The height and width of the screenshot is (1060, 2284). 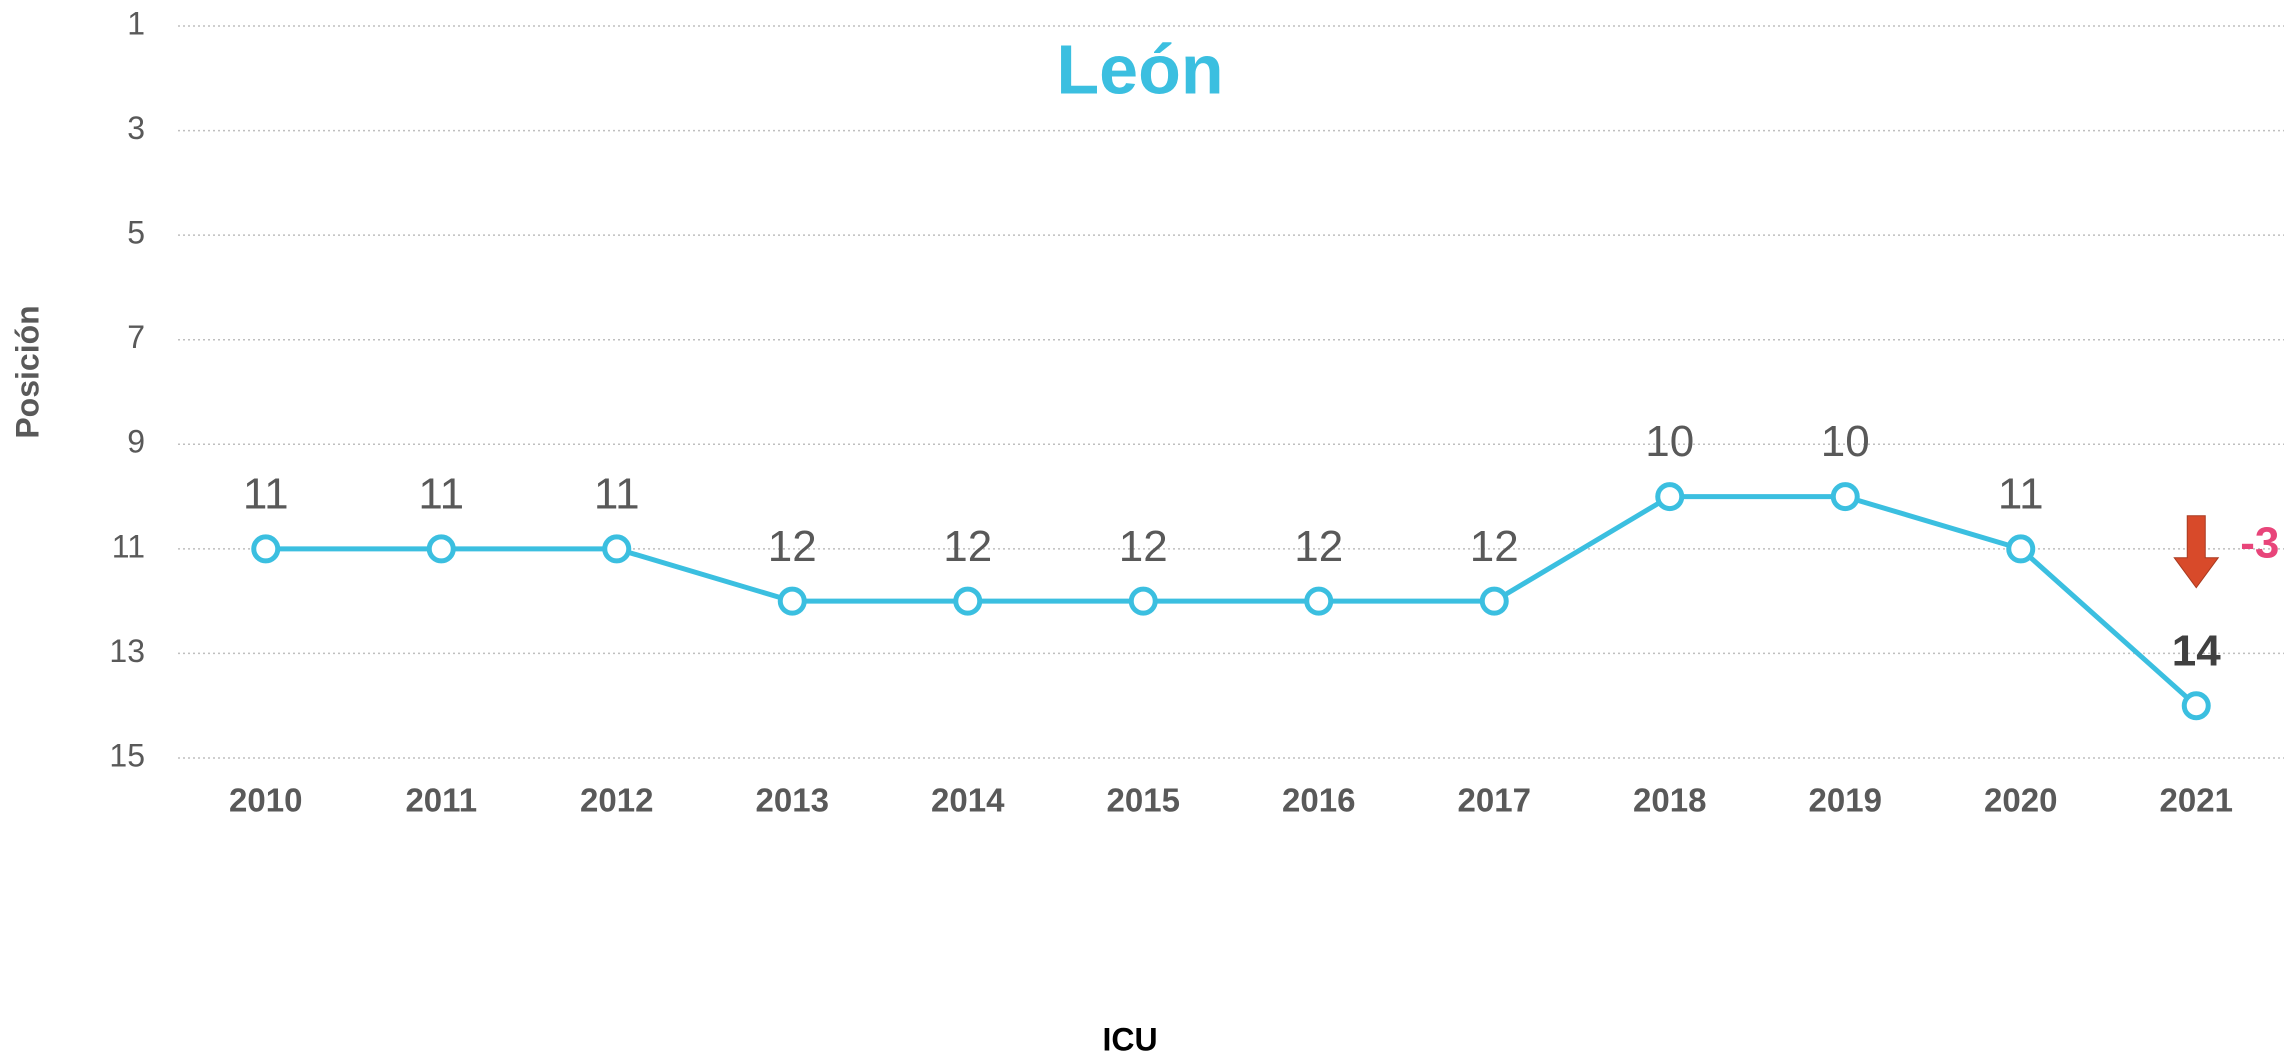 What do you see at coordinates (2020, 800) in the screenshot?
I see `x-tick-label: 2020` at bounding box center [2020, 800].